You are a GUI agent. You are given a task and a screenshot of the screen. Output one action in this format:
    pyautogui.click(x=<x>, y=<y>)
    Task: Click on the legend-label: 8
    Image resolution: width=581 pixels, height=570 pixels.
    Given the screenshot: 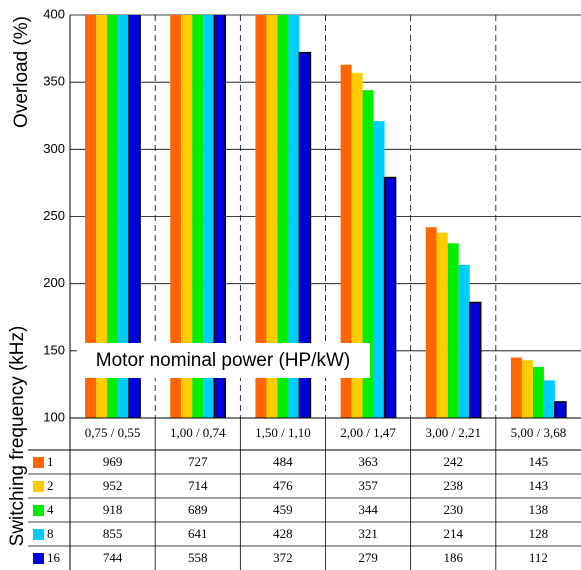 What is the action you would take?
    pyautogui.click(x=50, y=533)
    